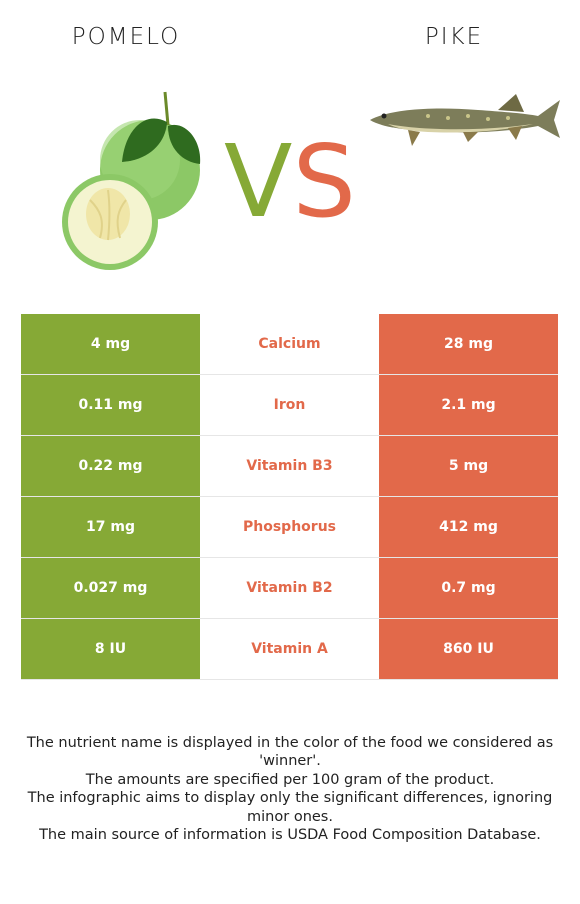 The width and height of the screenshot is (580, 904). I want to click on right-value: 412 mg, so click(468, 527).